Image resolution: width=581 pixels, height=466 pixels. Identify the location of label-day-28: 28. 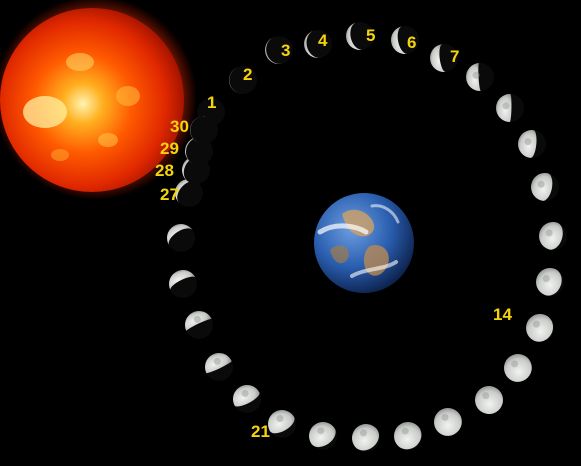
(164, 170).